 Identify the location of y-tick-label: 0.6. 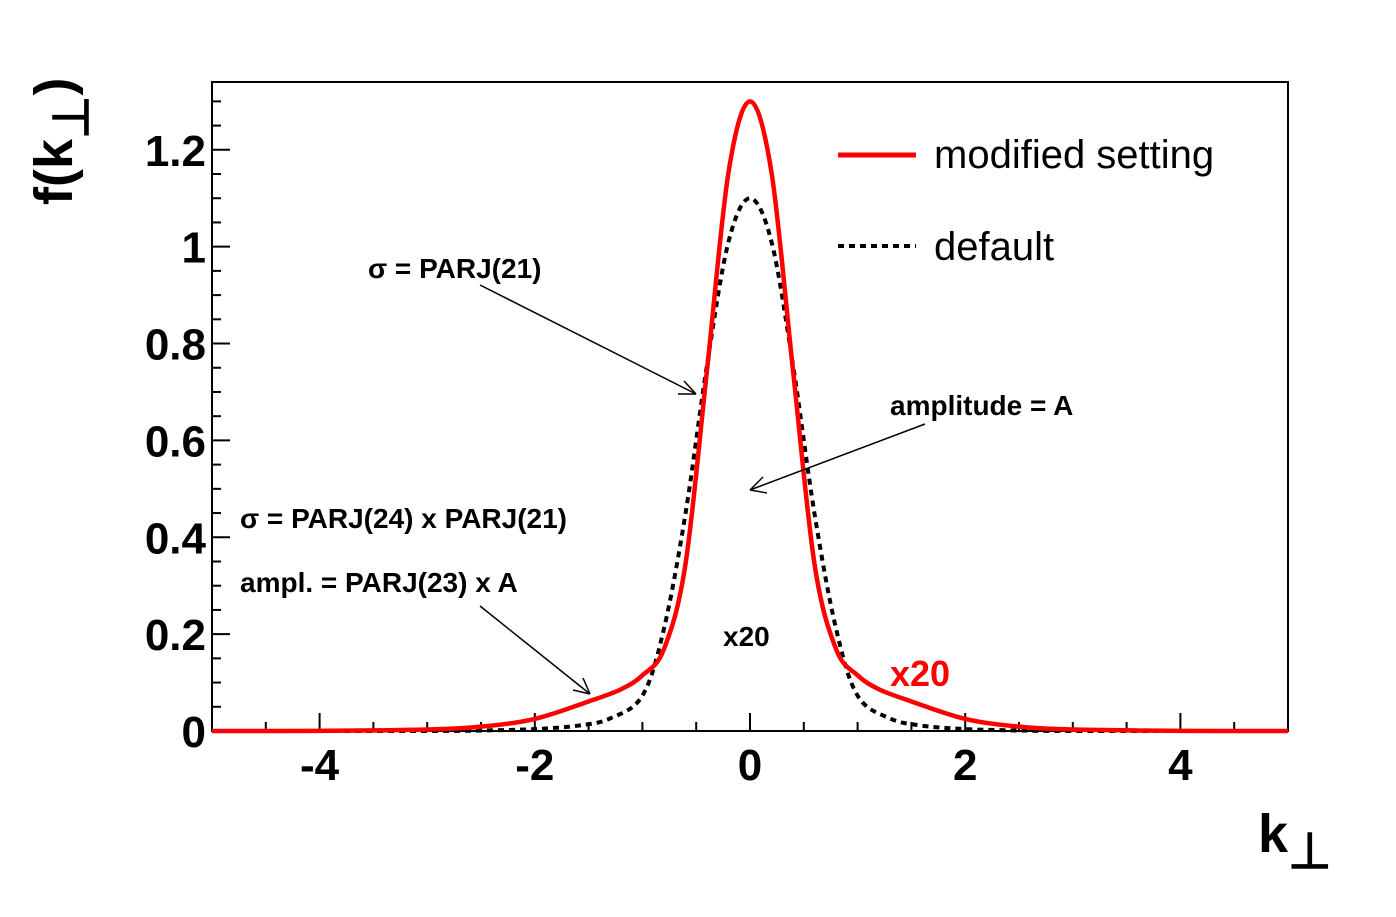
(175, 441).